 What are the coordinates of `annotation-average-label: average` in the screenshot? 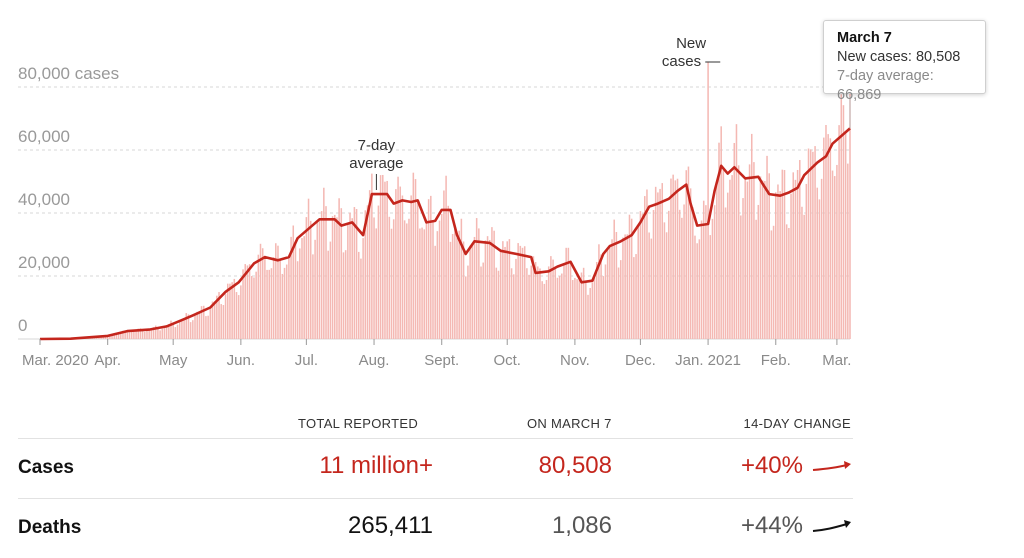 It's located at (376, 163).